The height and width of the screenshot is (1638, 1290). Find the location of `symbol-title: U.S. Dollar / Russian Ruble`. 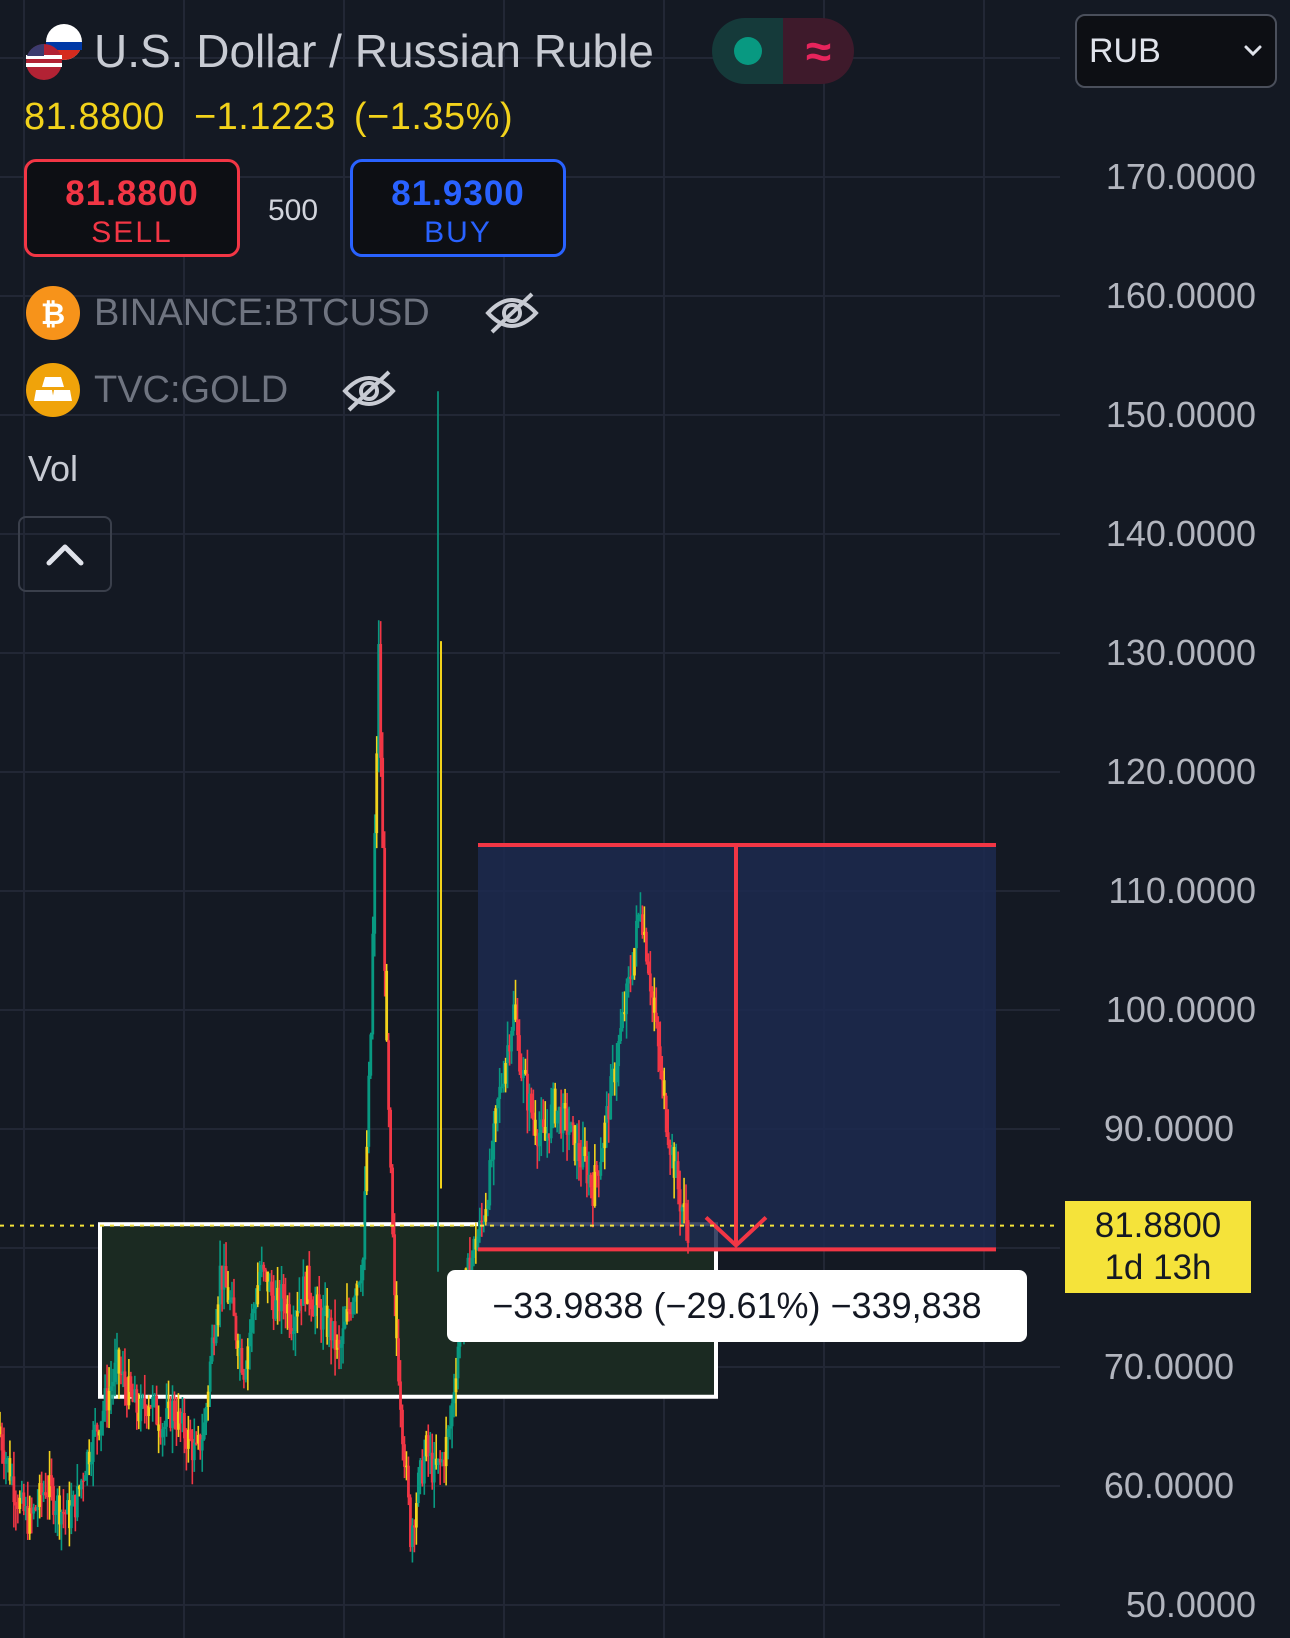

symbol-title: U.S. Dollar / Russian Ruble is located at coordinates (374, 51).